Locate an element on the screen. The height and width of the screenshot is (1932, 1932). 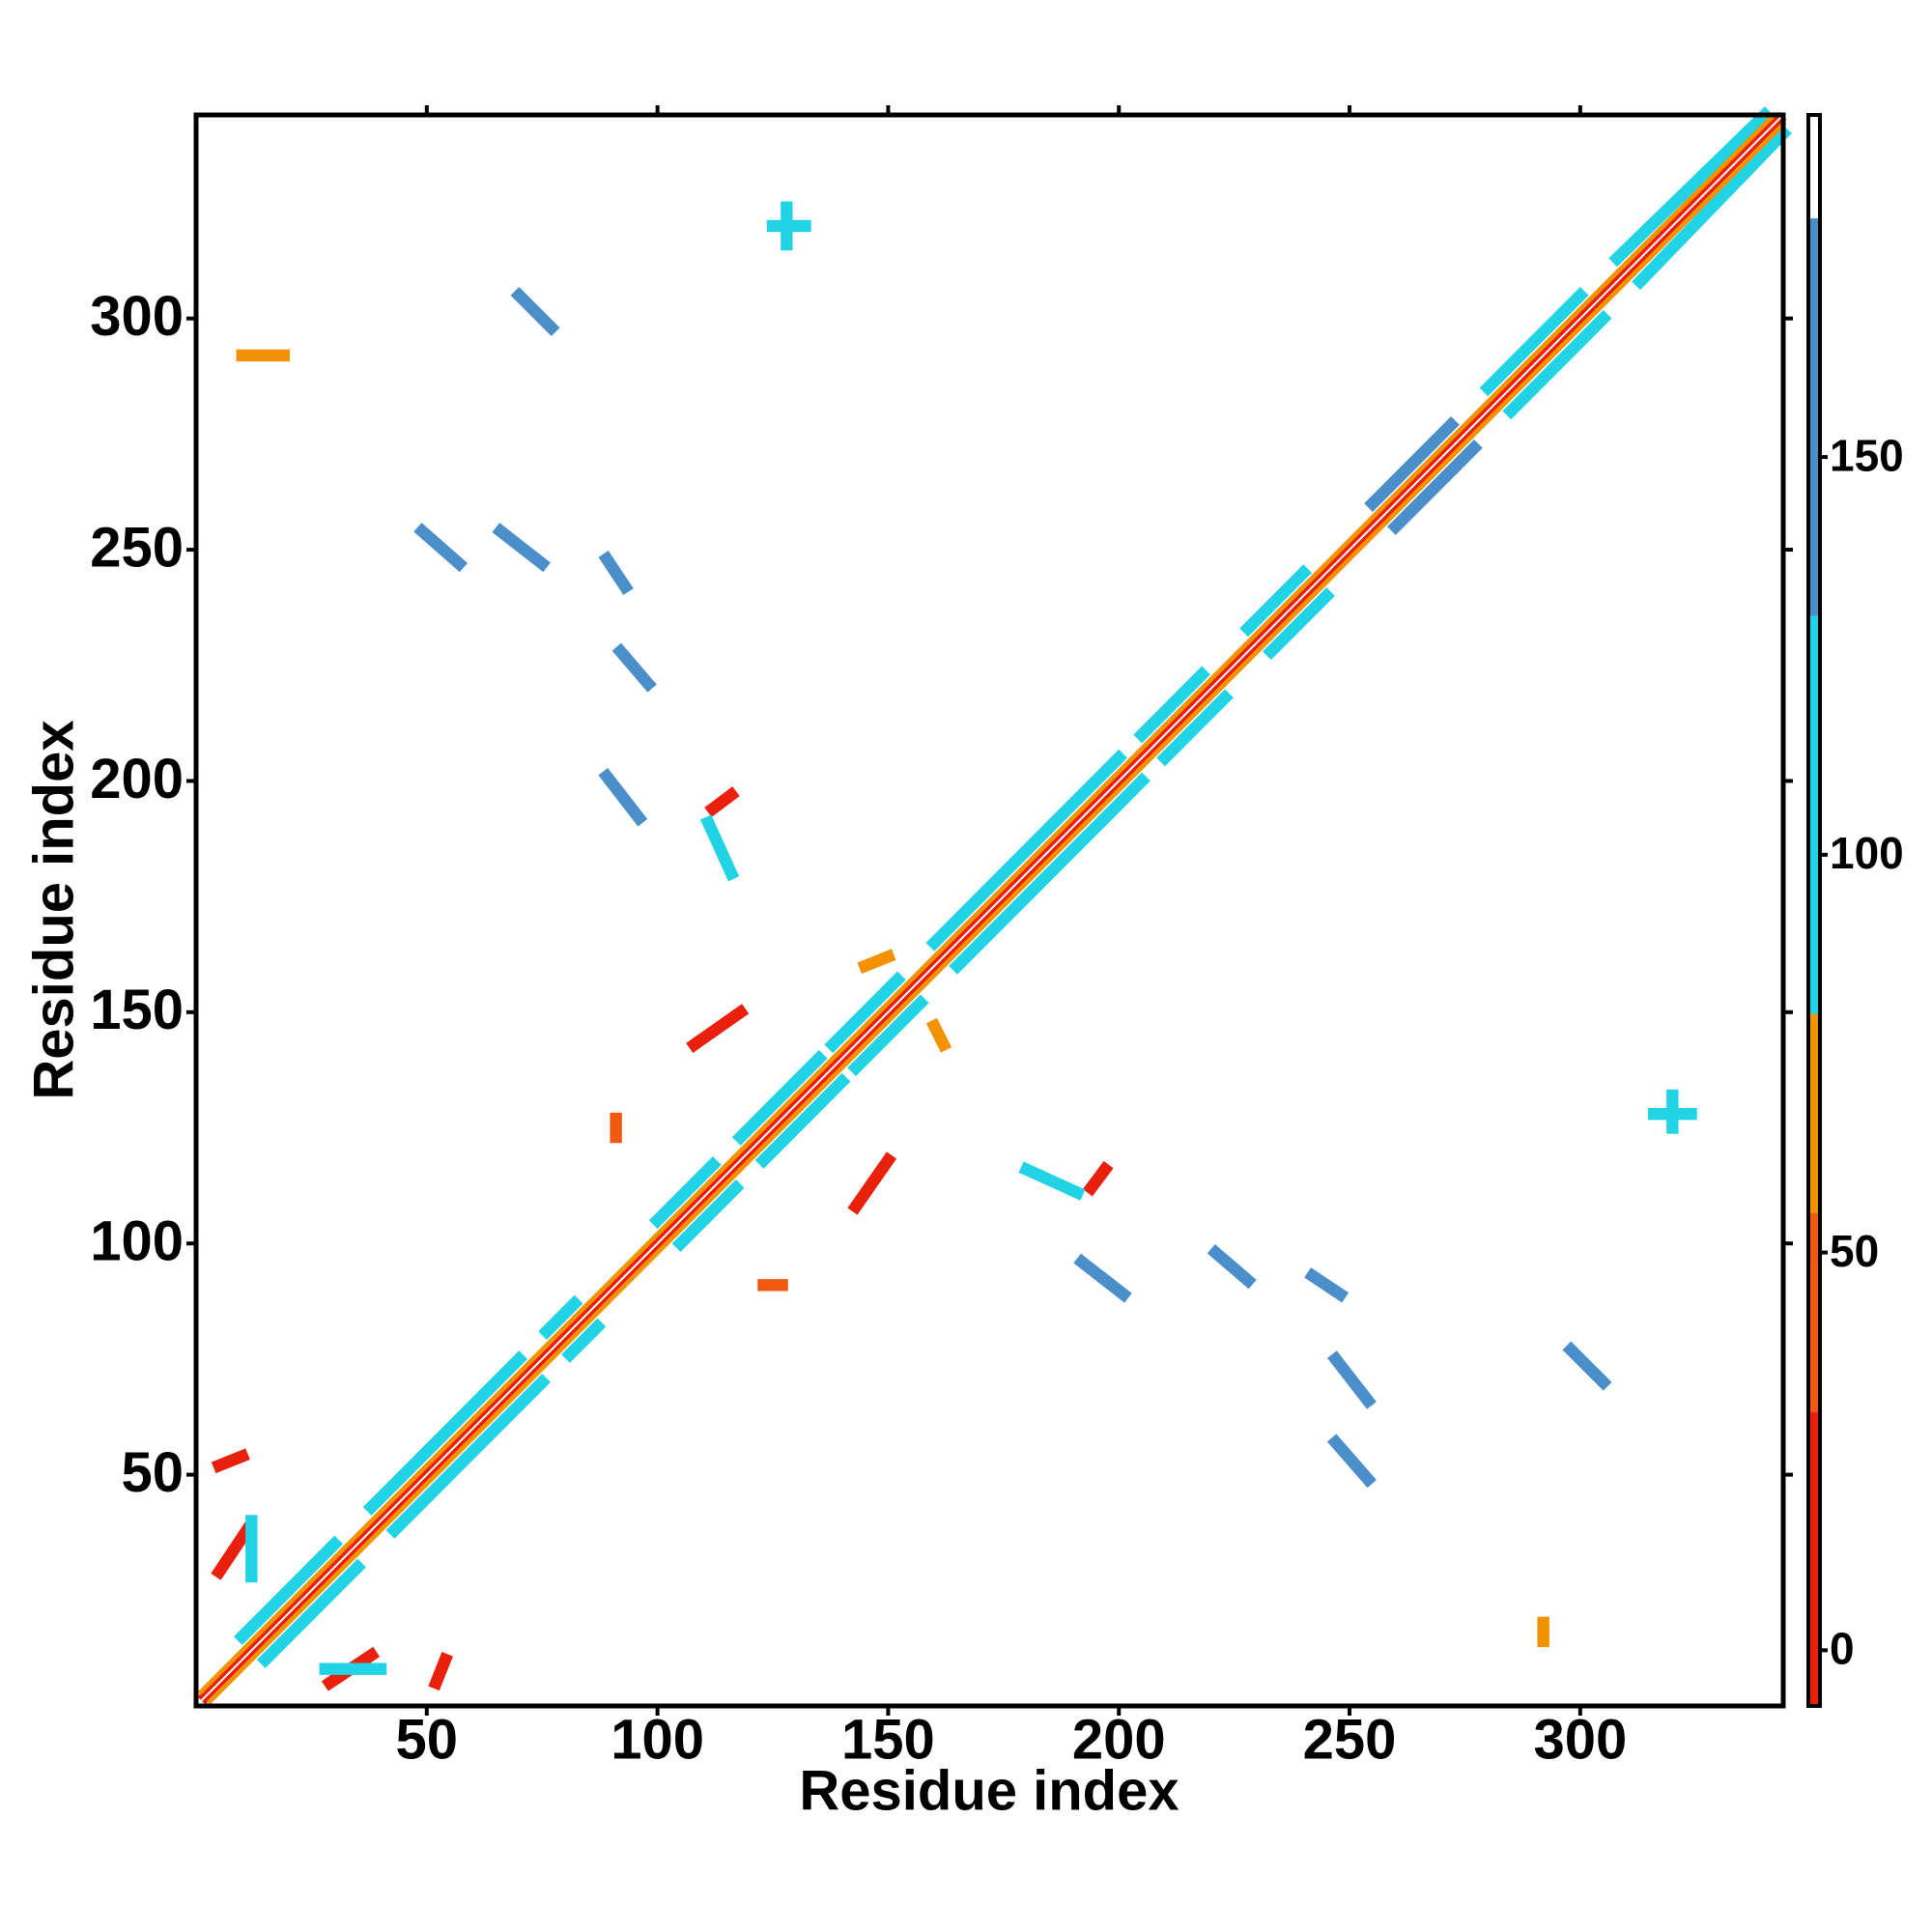
x-tick-label: 100 is located at coordinates (657, 1739).